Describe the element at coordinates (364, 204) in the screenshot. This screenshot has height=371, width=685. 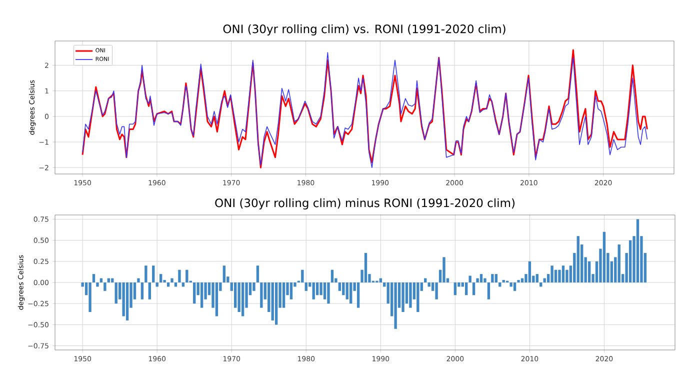
I see `chart-title: ONI (30yr rolling clim) minus RONI (1991-2020 clim)` at that location.